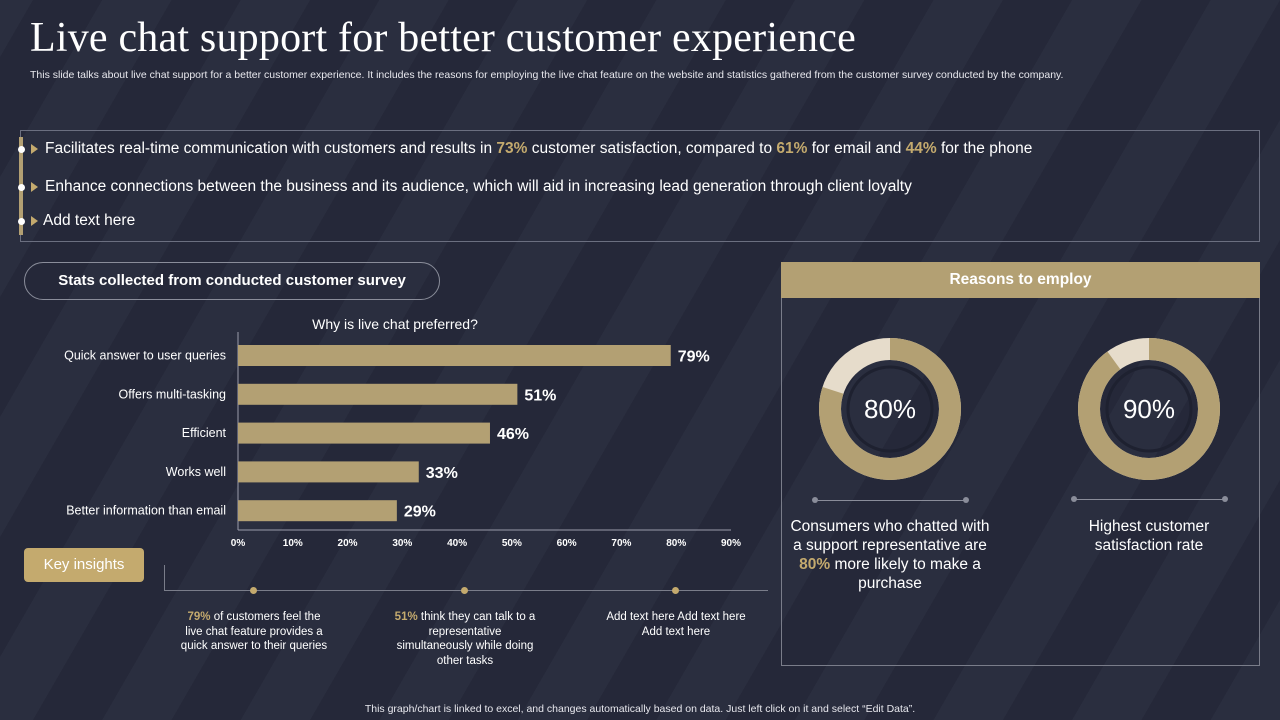  Describe the element at coordinates (567, 543) in the screenshot. I see `tick-label: 60%` at that location.